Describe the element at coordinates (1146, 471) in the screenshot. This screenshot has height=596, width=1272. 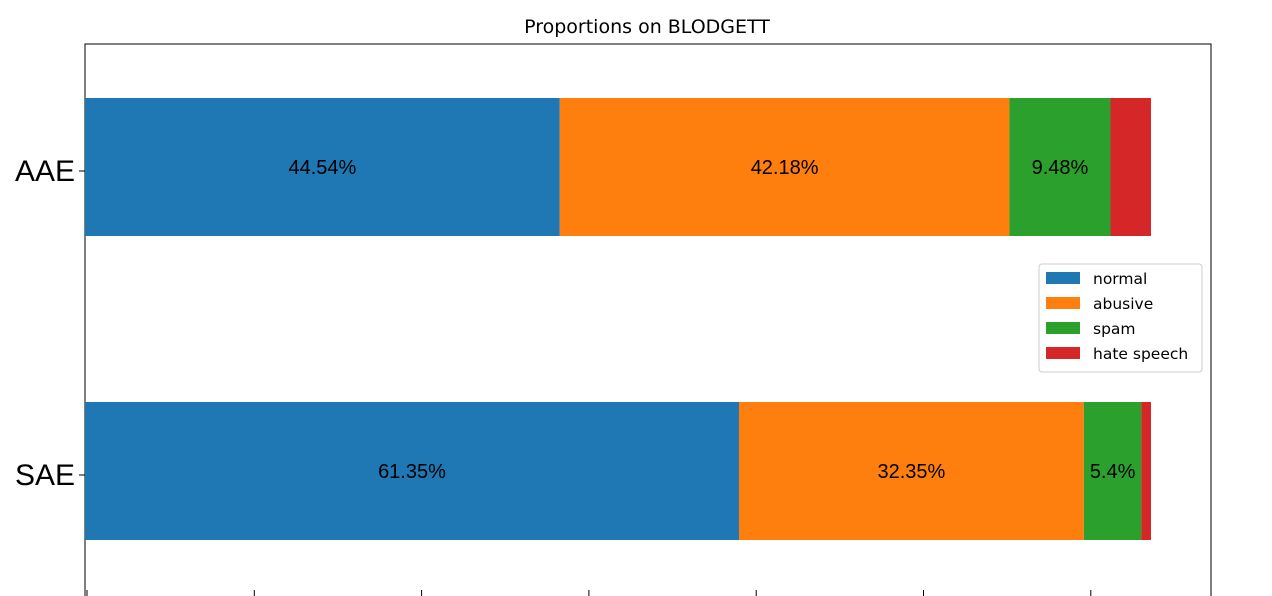
I see `bar-sae-hate-speech` at that location.